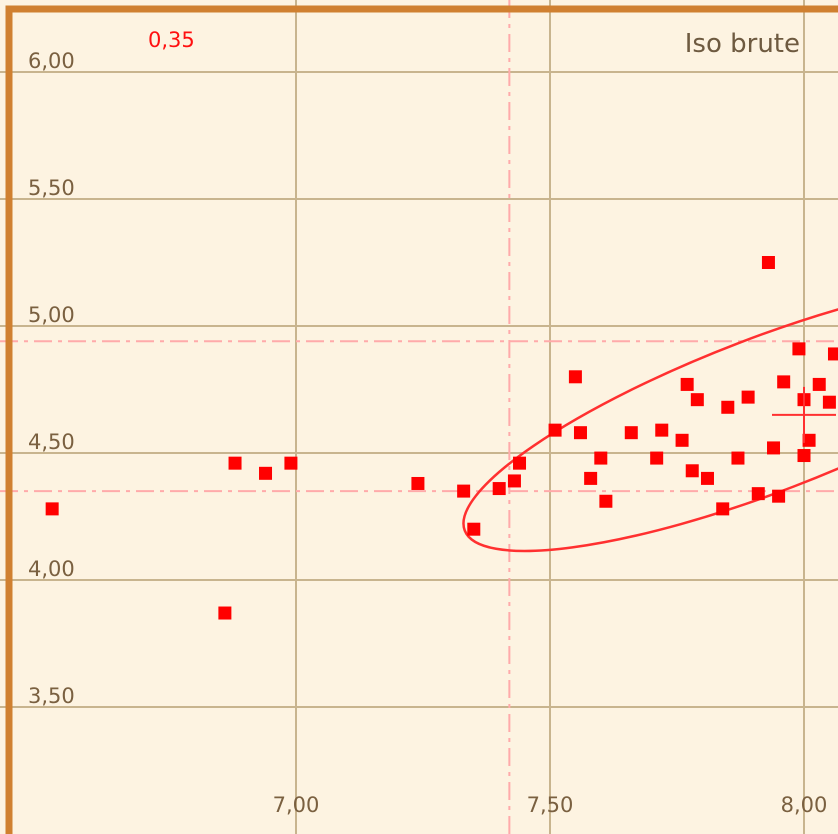 The image size is (838, 834). What do you see at coordinates (51, 569) in the screenshot?
I see `y-tick-label-1: 4,00` at bounding box center [51, 569].